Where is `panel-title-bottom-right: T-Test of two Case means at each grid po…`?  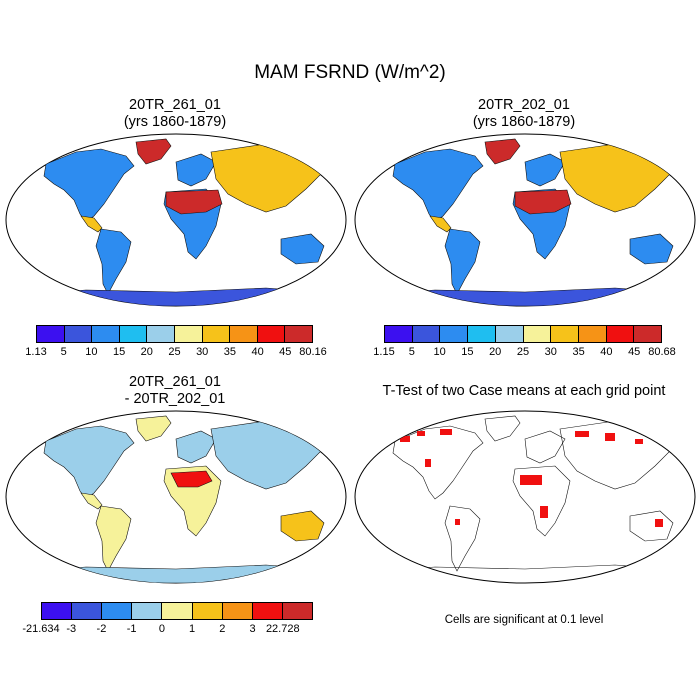 panel-title-bottom-right: T-Test of two Case means at each grid po… is located at coordinates (524, 391).